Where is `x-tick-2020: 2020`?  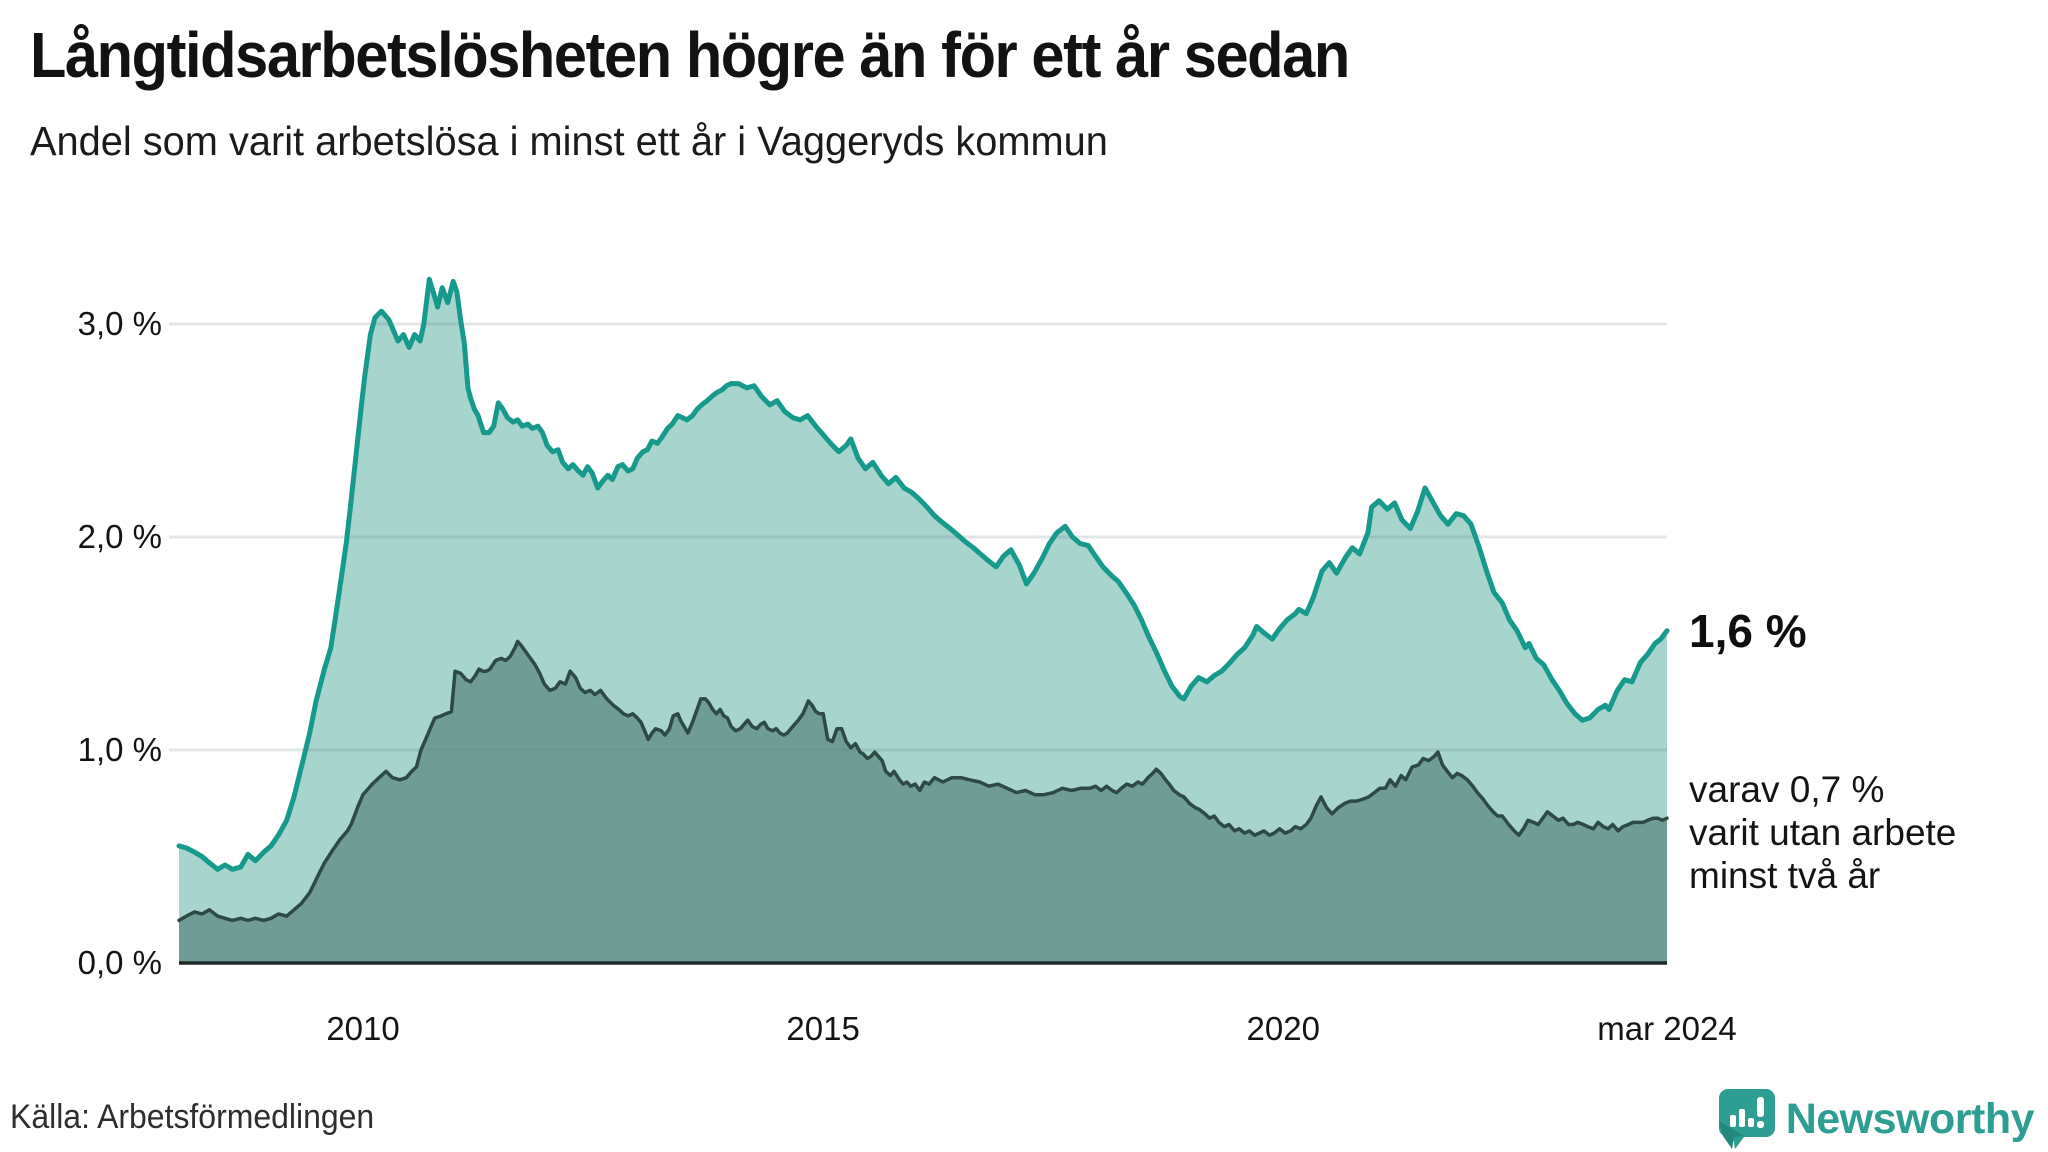
x-tick-2020: 2020 is located at coordinates (1283, 1028).